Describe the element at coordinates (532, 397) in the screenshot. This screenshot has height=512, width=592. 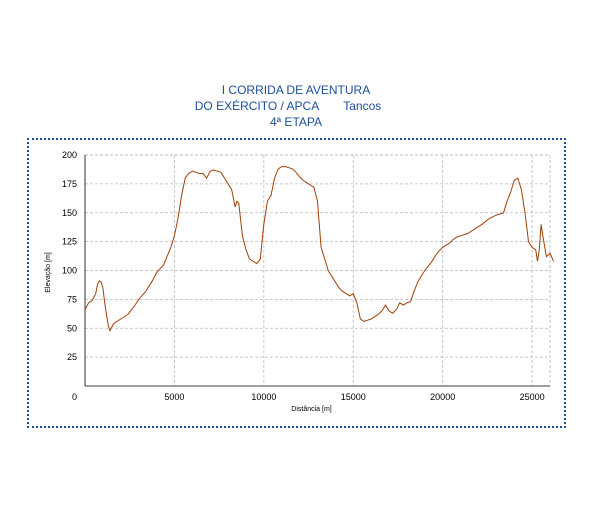
I see `x-tick-label: 25000` at that location.